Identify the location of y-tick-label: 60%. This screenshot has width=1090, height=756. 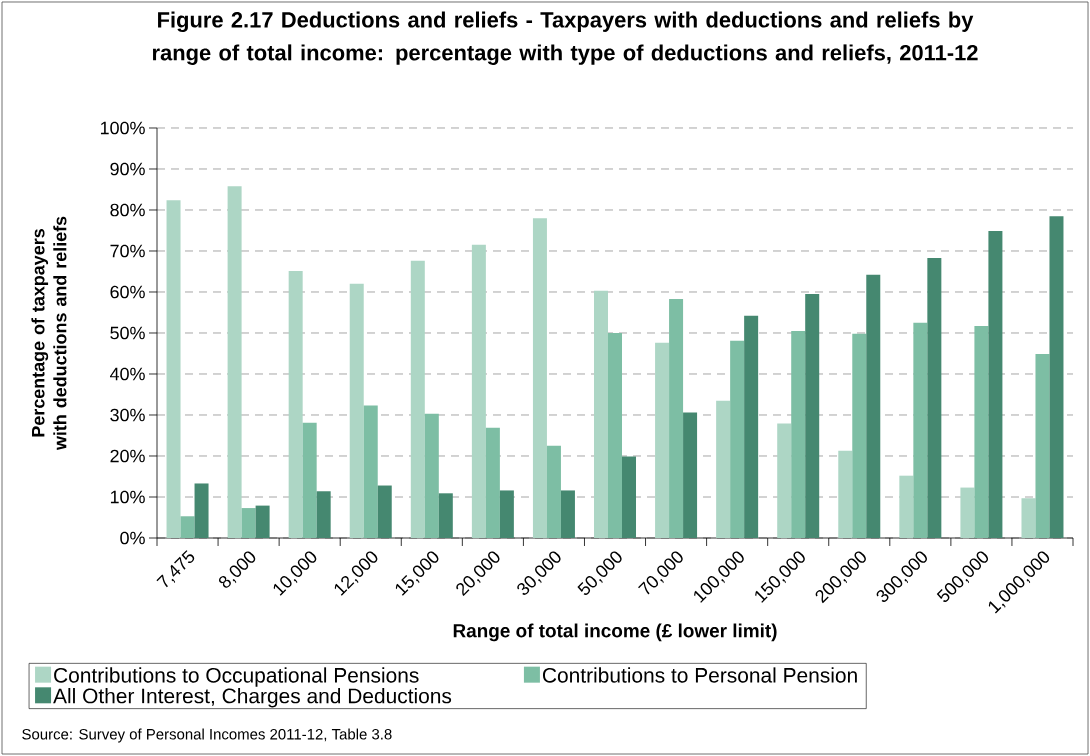
(127, 292).